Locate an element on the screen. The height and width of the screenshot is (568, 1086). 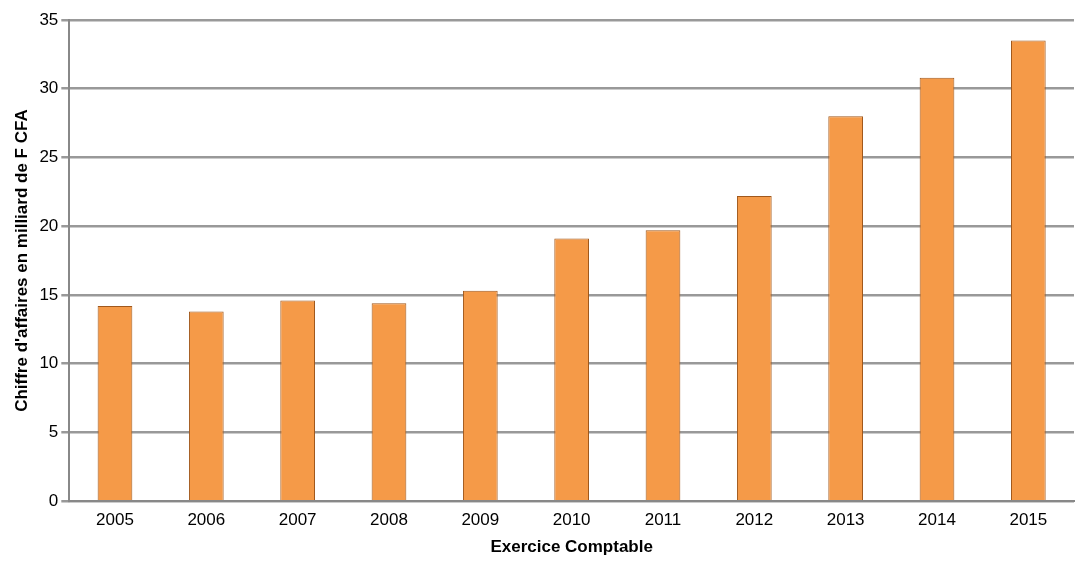
x-tick-label: 2014 is located at coordinates (937, 520).